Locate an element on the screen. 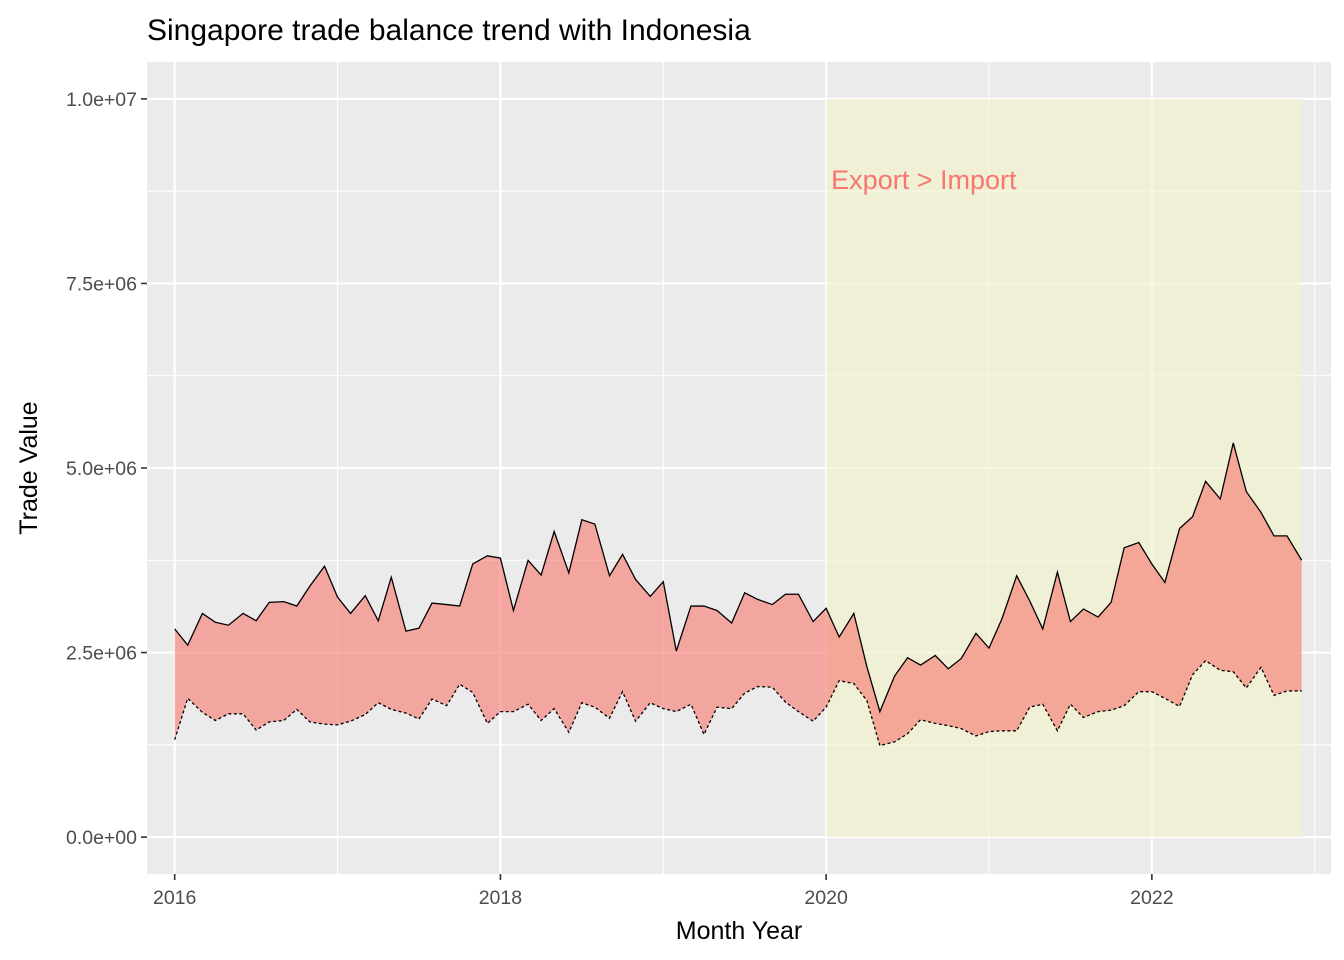 The height and width of the screenshot is (960, 1344). y-tick-label: 7.5e+06 is located at coordinates (101, 284).